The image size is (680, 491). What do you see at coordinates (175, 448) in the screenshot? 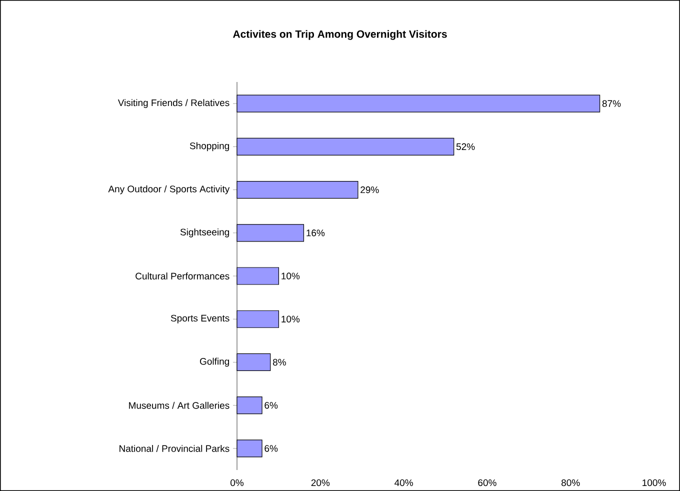
I see `y-tick-label: National / Provincial Parks` at bounding box center [175, 448].